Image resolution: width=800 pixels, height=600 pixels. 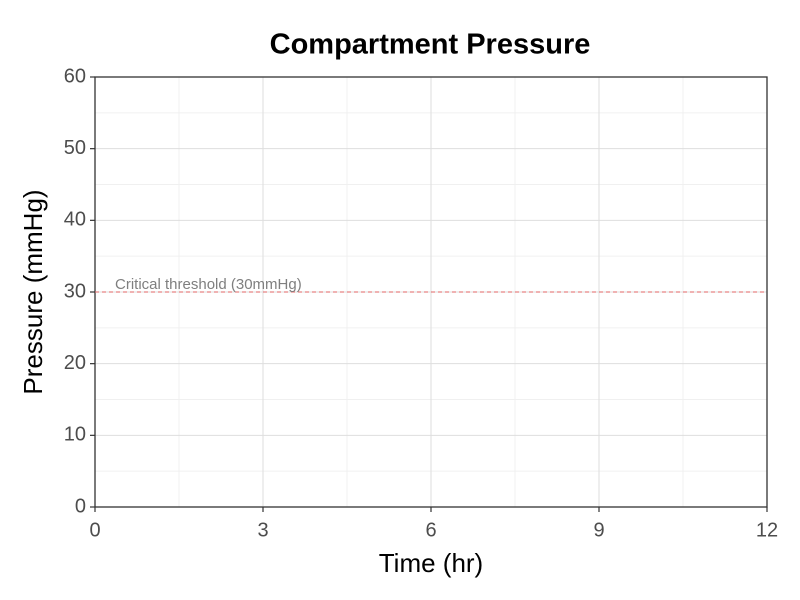 I want to click on y-axis-label: Pressure (mmHg), so click(x=33, y=291).